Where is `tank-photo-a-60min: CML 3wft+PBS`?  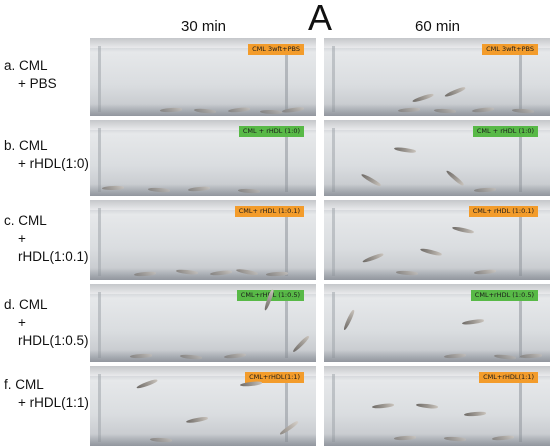 tank-photo-a-60min: CML 3wft+PBS is located at coordinates (437, 77).